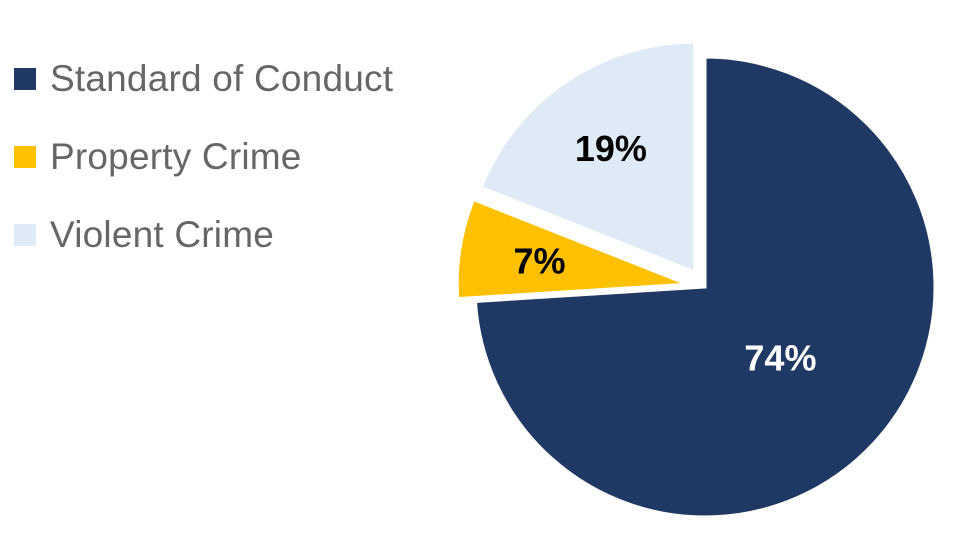  I want to click on legend-item-property-crime: Property Crime, so click(234, 157).